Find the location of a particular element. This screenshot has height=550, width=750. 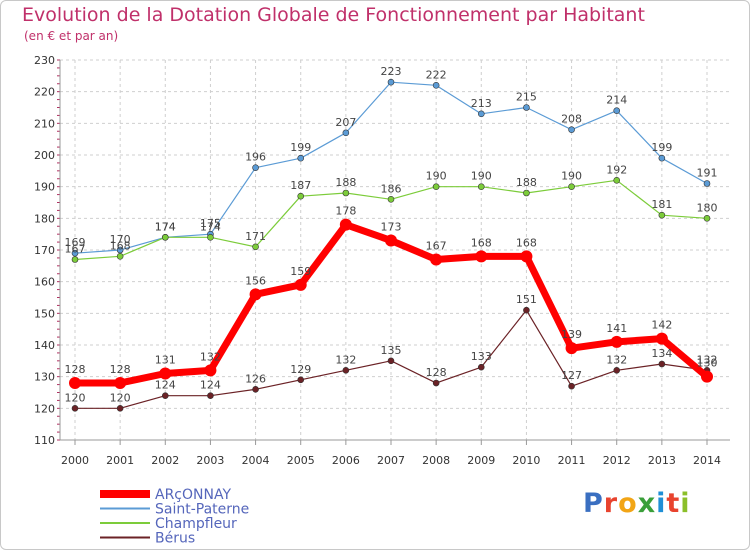

data-label: 167 is located at coordinates (75, 249).